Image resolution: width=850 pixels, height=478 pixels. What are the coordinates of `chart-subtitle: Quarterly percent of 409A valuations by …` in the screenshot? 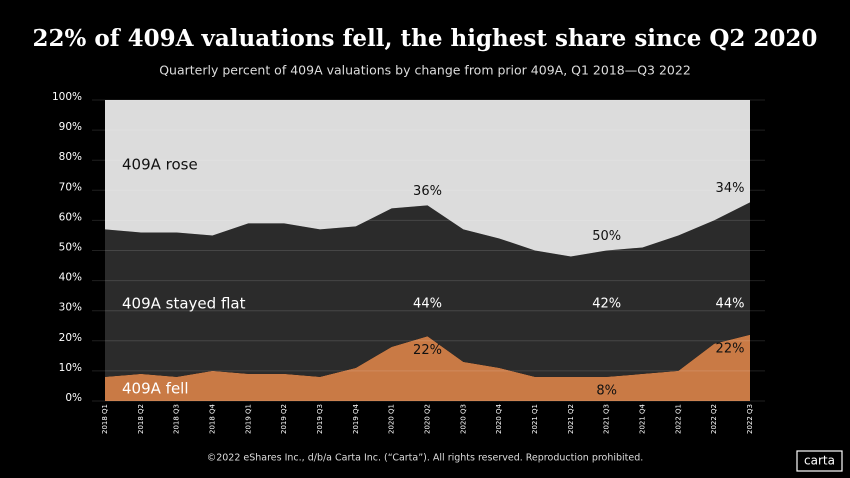 It's located at (425, 70).